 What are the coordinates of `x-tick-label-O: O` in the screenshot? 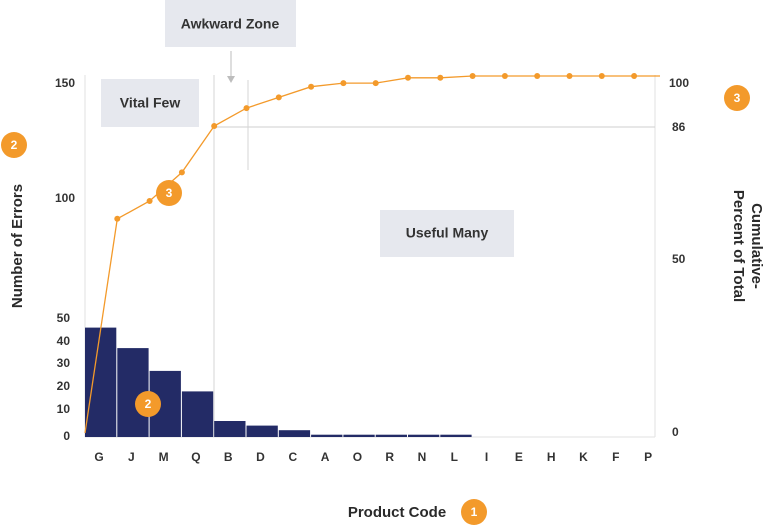 It's located at (357, 457).